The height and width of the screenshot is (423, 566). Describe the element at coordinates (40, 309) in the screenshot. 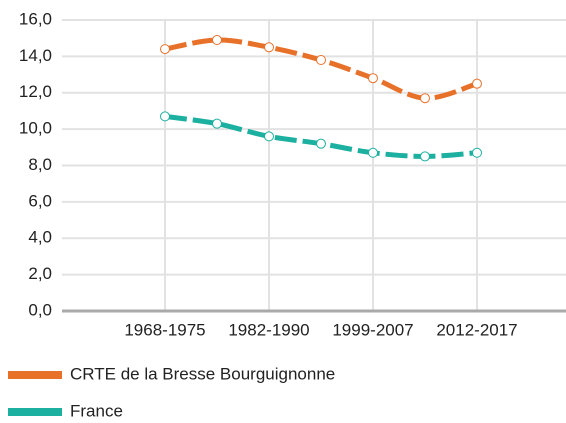

I see `y-tick-label: 0,0` at that location.